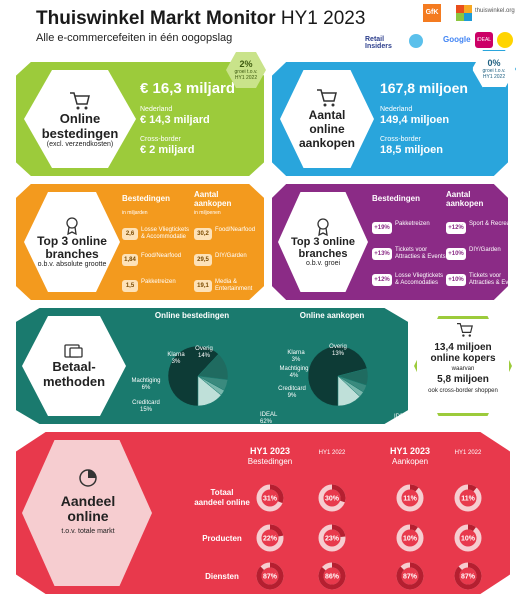  What do you see at coordinates (156, 18) in the screenshot?
I see `title-bold: Thuiswinkel Markt Monitor` at bounding box center [156, 18].